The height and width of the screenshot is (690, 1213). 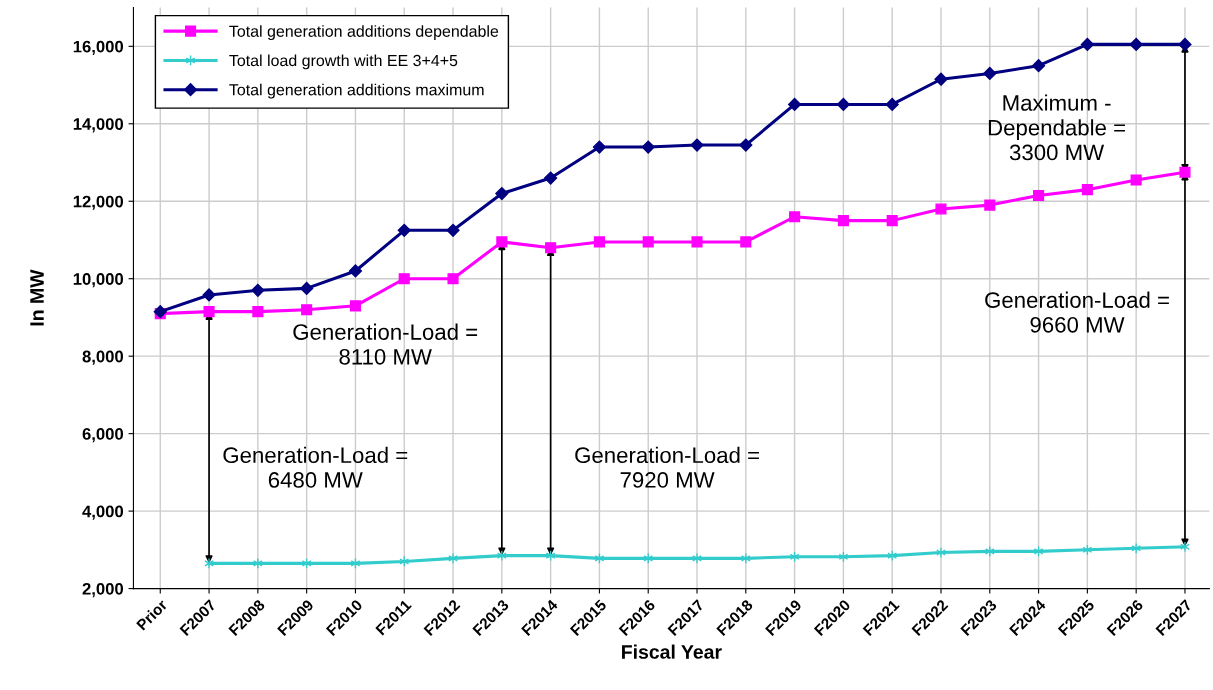 I want to click on legend-label: Total load growth with EE 3+4+5, so click(x=343, y=62).